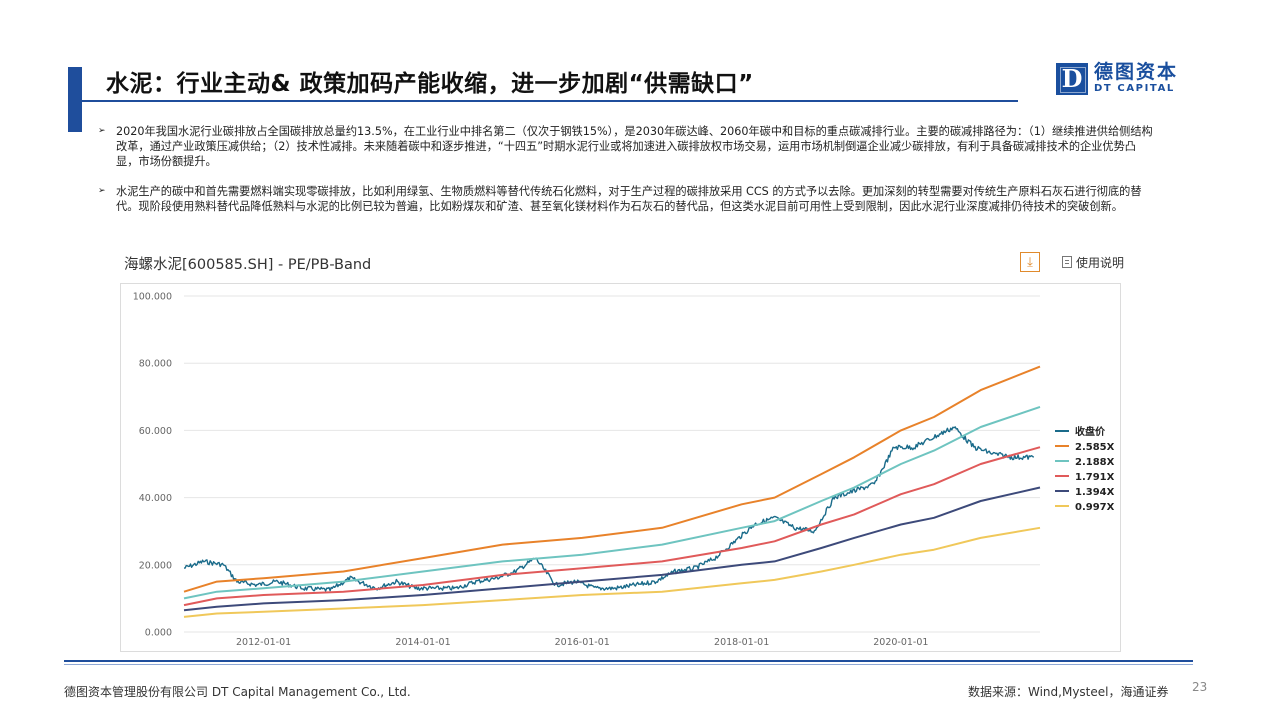  I want to click on legend-label: 1.394X, so click(1095, 492).